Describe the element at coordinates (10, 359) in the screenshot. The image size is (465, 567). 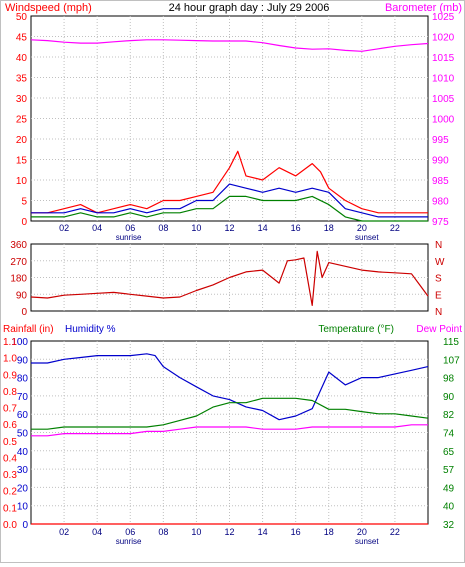
I see `rainfall-left-tick-10: 1.0` at that location.